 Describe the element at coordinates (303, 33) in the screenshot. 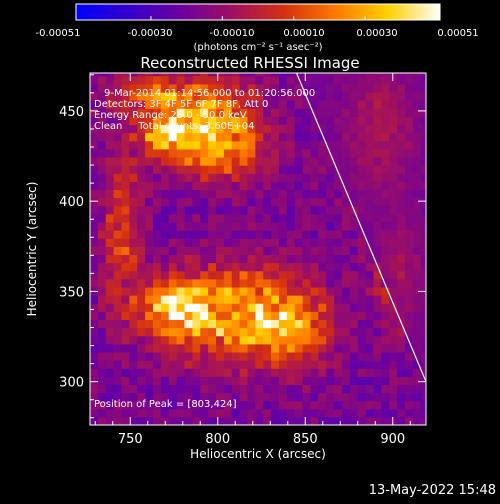

I see `colorbar-tick-label-3: 0.00010` at that location.